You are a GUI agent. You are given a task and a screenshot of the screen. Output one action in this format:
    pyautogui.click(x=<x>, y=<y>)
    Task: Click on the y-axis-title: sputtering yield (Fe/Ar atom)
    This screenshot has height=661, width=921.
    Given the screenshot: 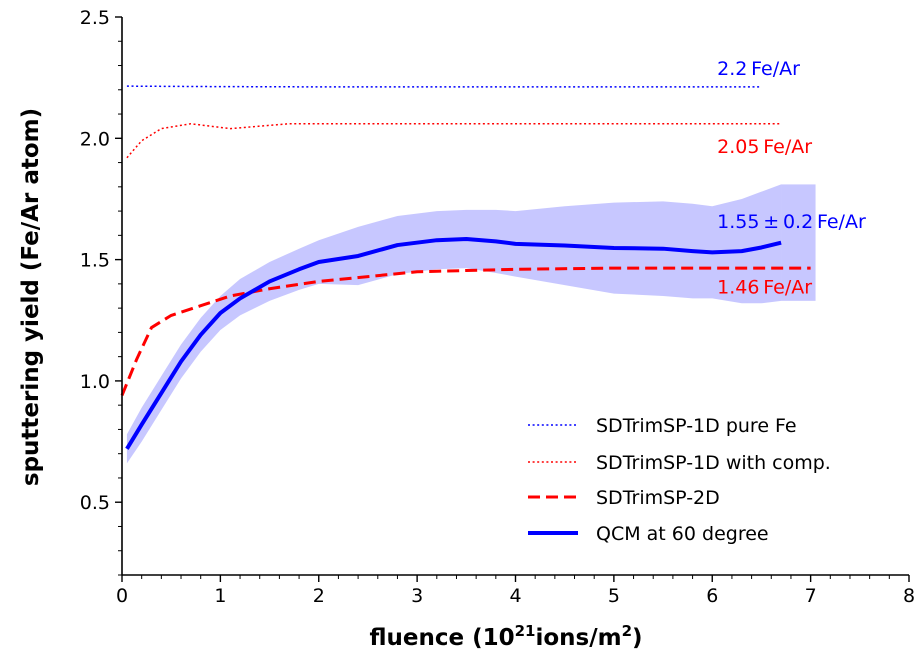 What is the action you would take?
    pyautogui.click(x=31, y=297)
    